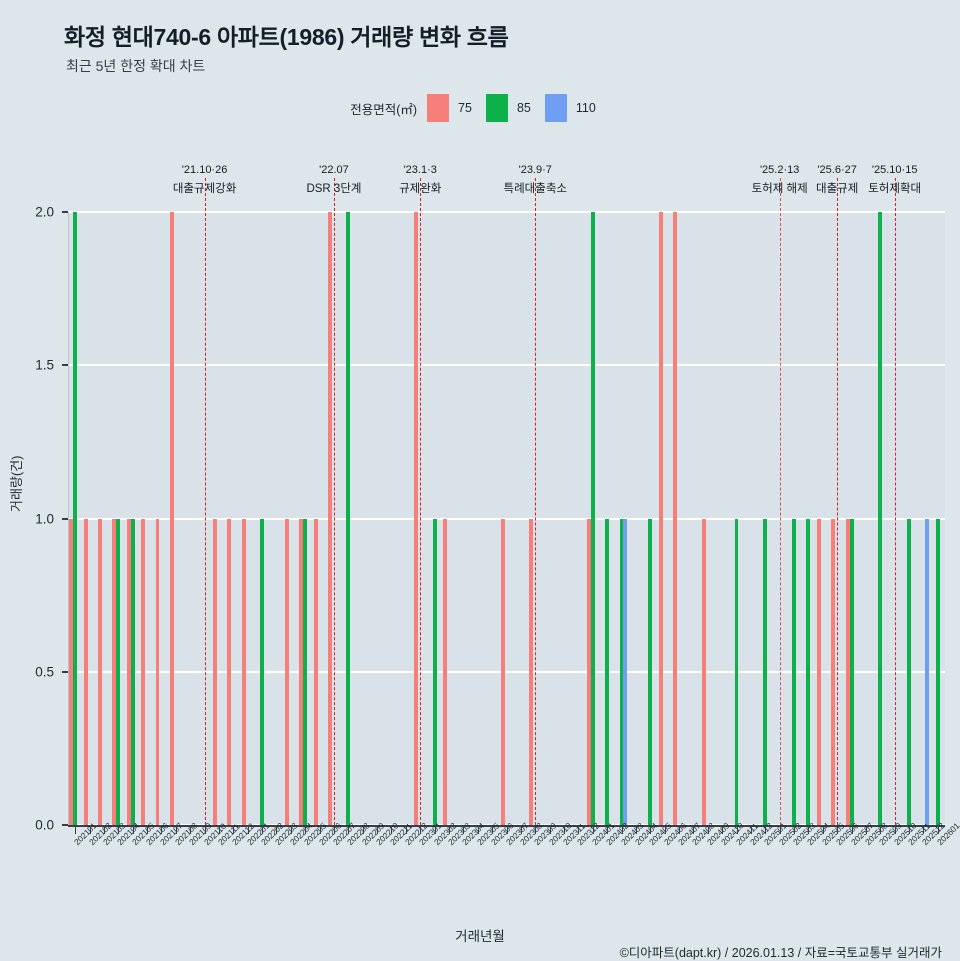 The image size is (960, 961). Describe the element at coordinates (44, 672) in the screenshot. I see `y-tick-label: 0.5` at that location.